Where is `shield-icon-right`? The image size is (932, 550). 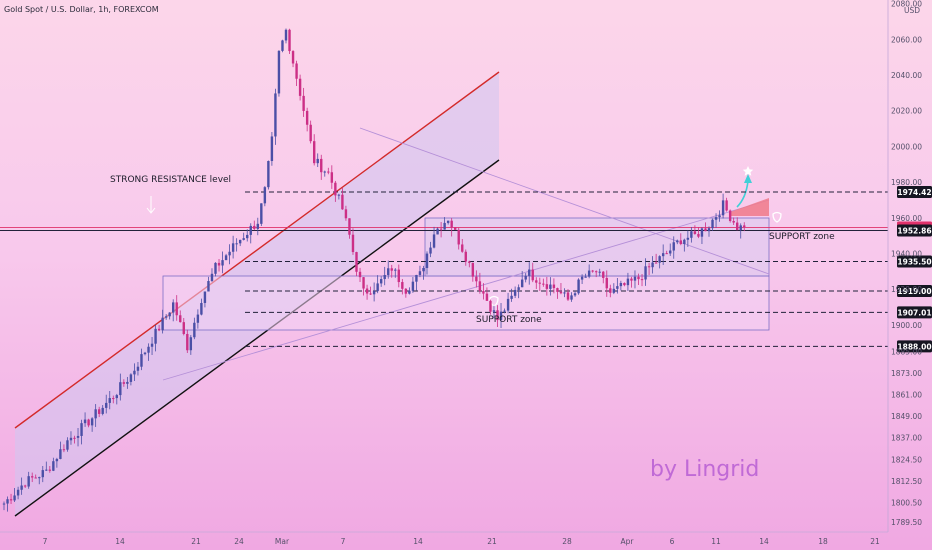 shield-icon-right is located at coordinates (777, 217).